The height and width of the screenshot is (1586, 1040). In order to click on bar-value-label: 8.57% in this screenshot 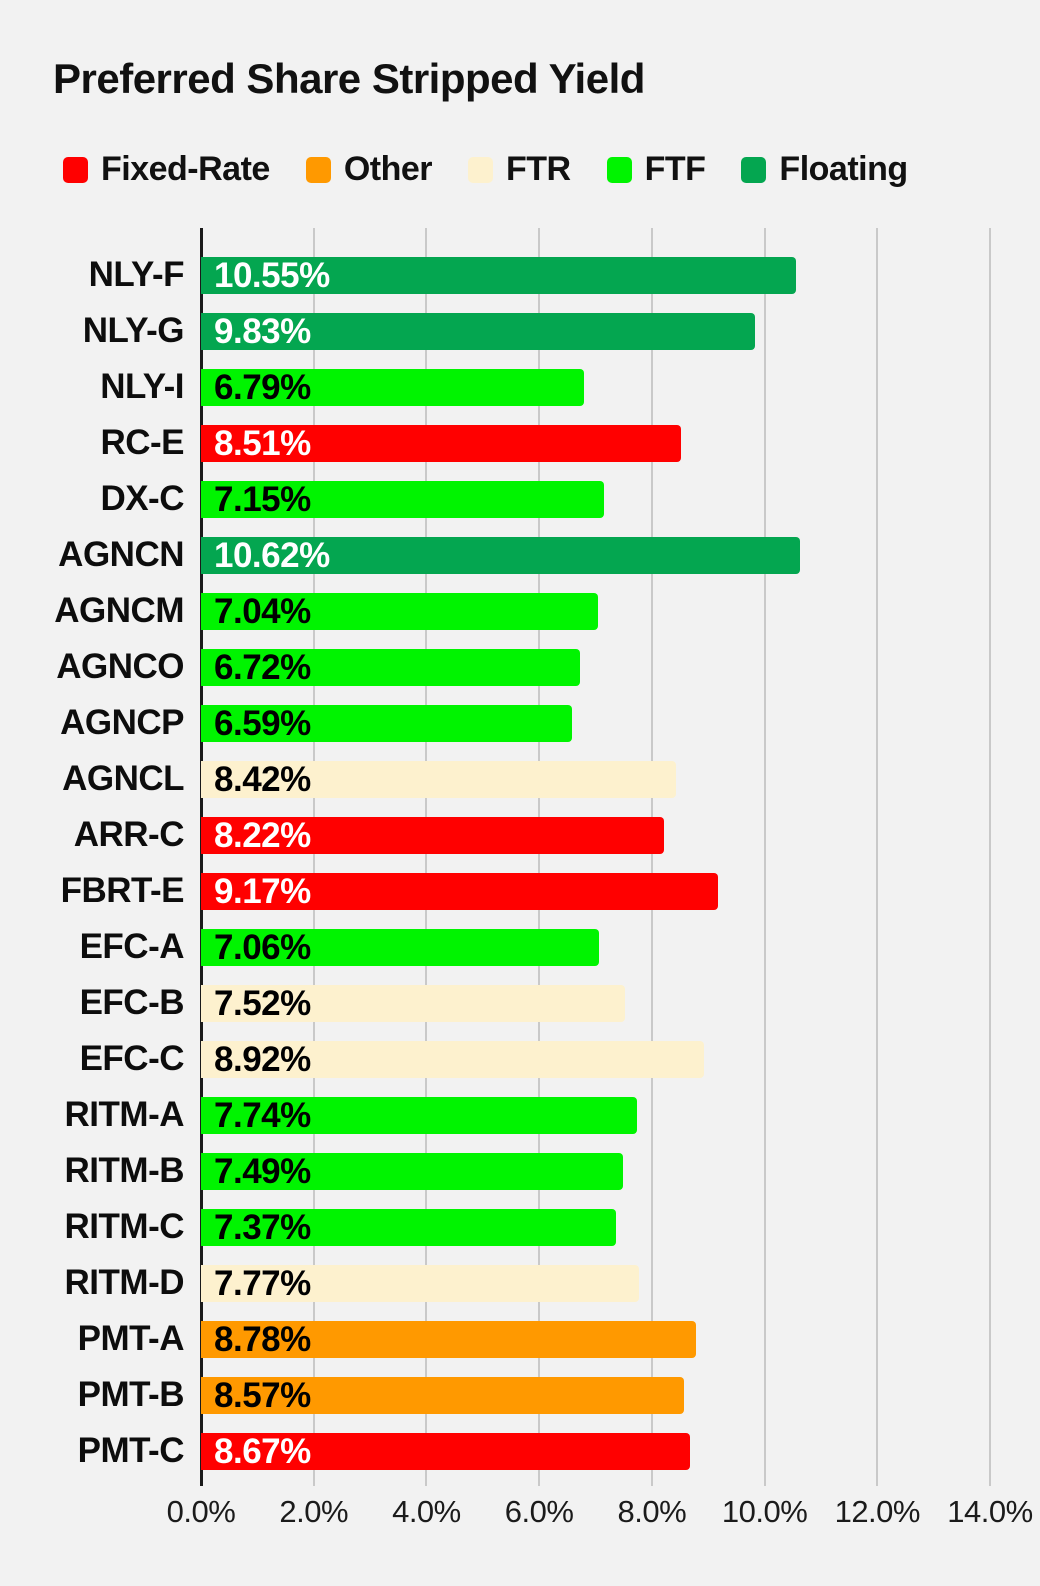, I will do `click(262, 1395)`.